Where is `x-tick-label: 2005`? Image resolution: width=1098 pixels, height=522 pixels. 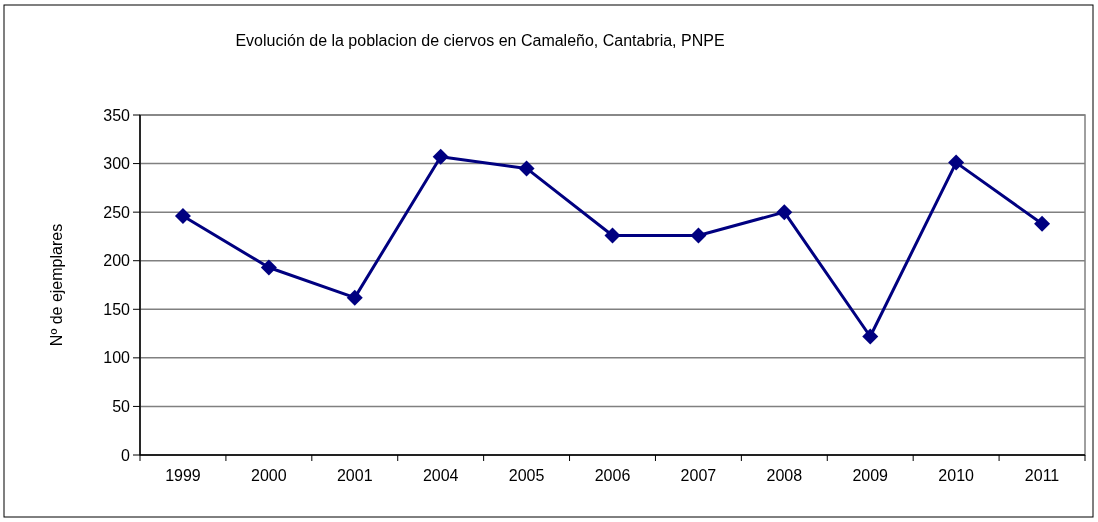
x-tick-label: 2005 is located at coordinates (526, 475).